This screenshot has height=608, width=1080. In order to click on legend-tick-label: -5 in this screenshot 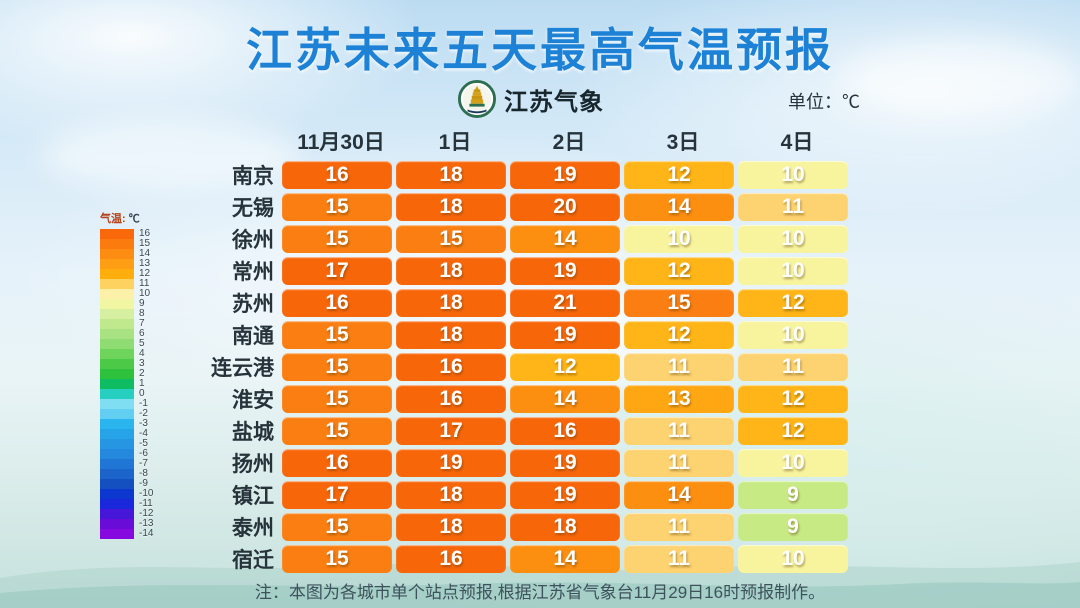, I will do `click(143, 443)`.